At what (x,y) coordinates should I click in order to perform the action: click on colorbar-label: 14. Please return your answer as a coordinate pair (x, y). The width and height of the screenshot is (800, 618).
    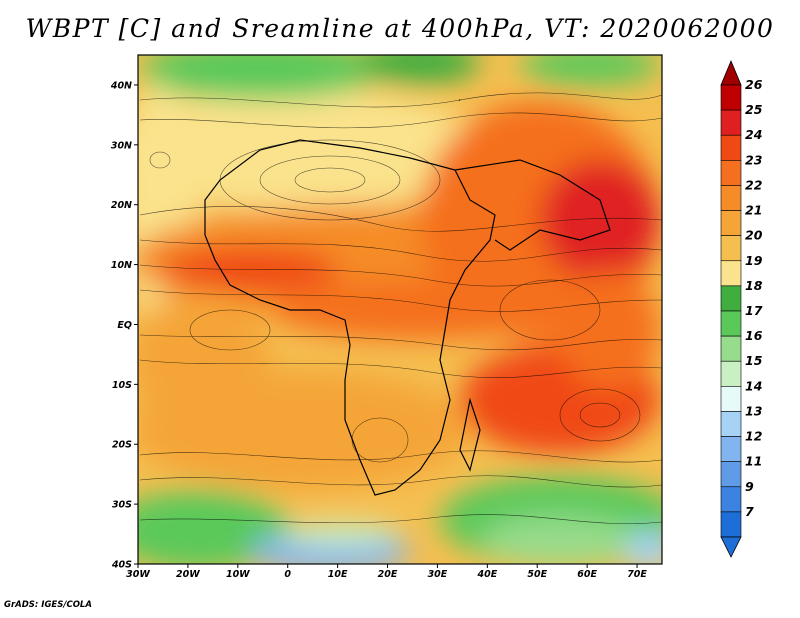
    Looking at the image, I should click on (753, 385).